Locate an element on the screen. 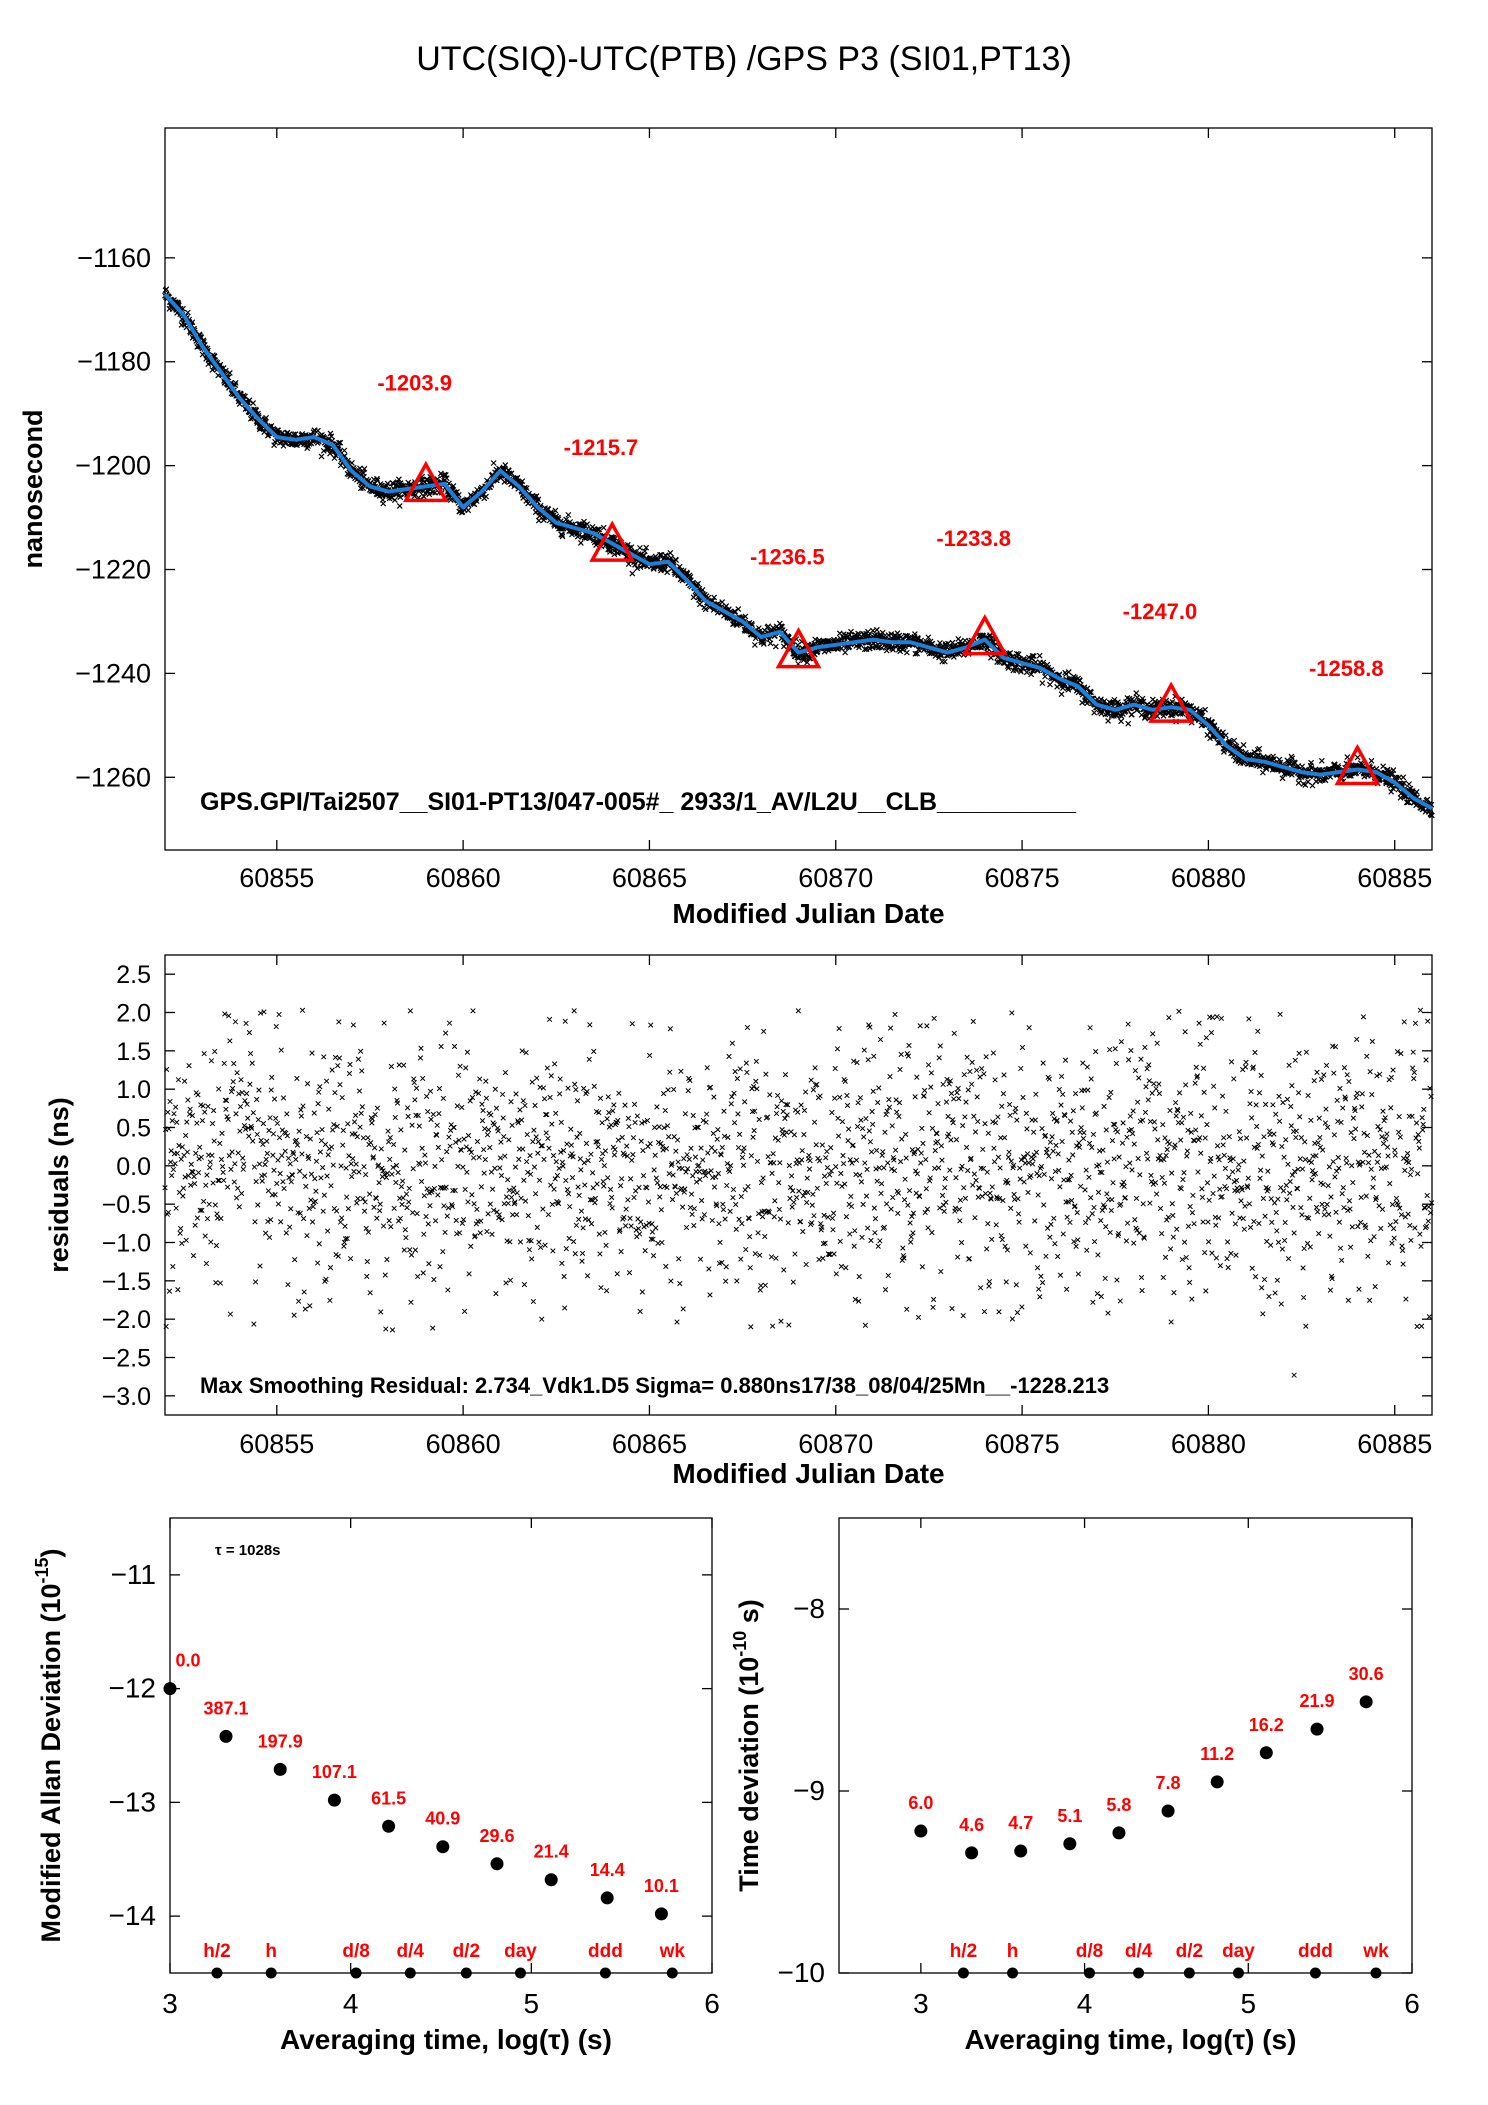 The width and height of the screenshot is (1488, 2105). value-annotation: -1258.8 is located at coordinates (1346, 668).